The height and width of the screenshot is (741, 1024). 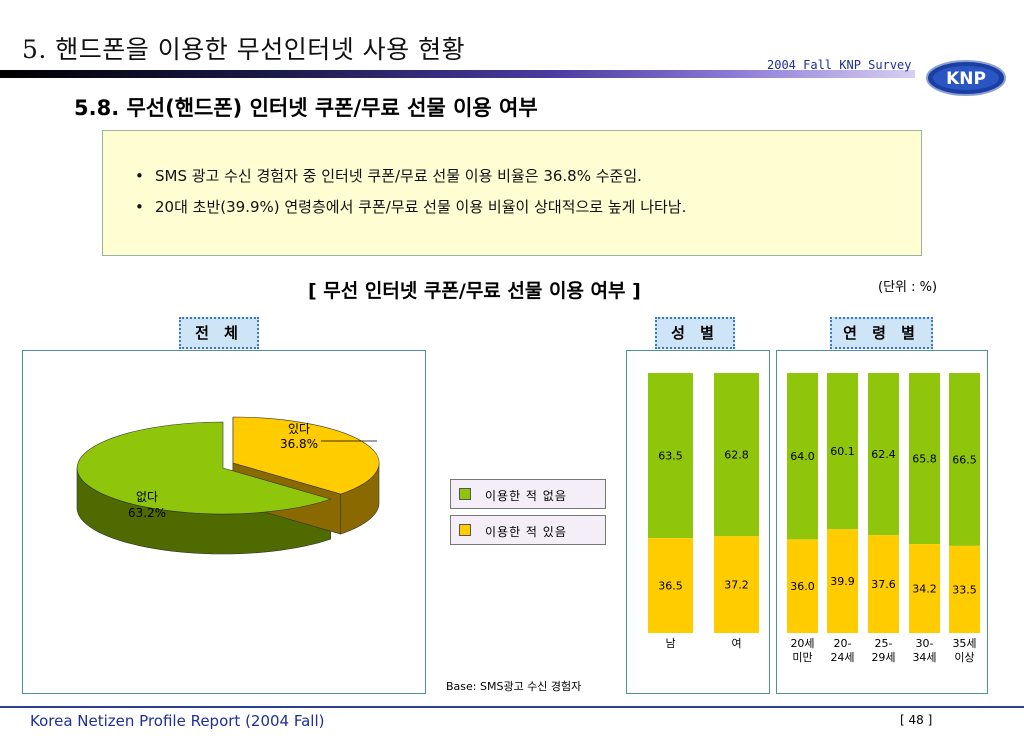 I want to click on footer-title: Korea Netizen Profile Report (2004 Fall), so click(x=177, y=721).